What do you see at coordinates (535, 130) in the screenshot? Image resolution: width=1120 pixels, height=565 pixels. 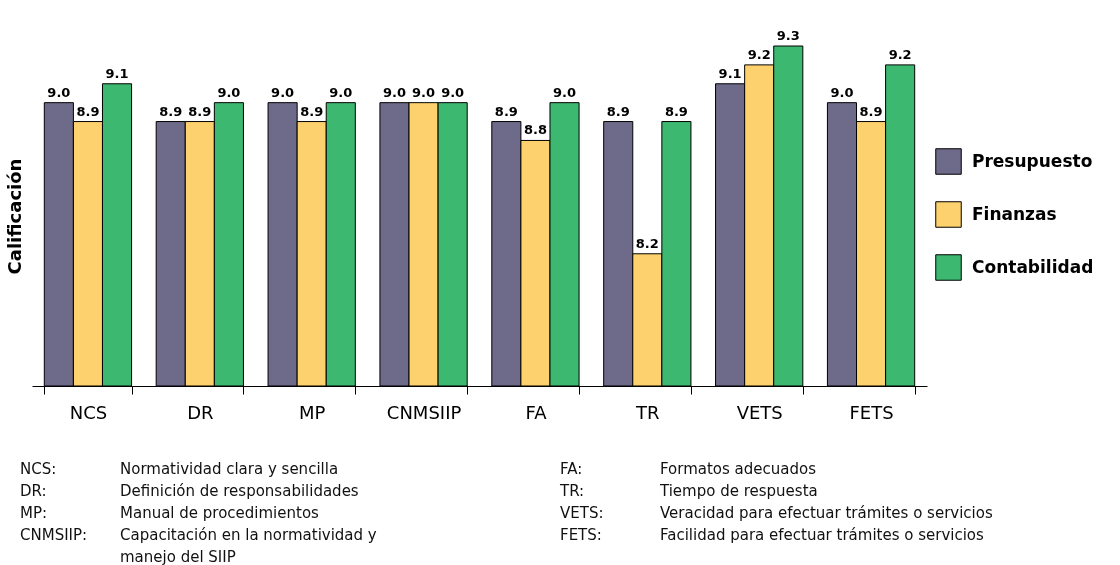 I see `data-label: 8.8` at bounding box center [535, 130].